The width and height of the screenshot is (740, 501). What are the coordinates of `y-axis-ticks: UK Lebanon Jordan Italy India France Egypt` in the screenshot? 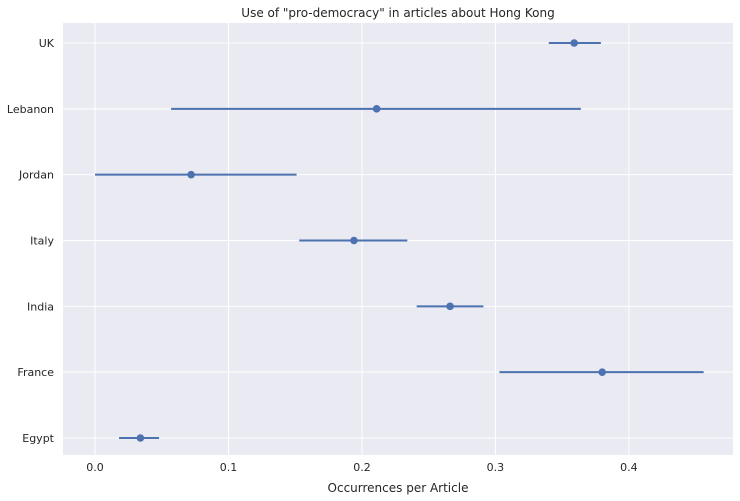 It's located at (31, 241).